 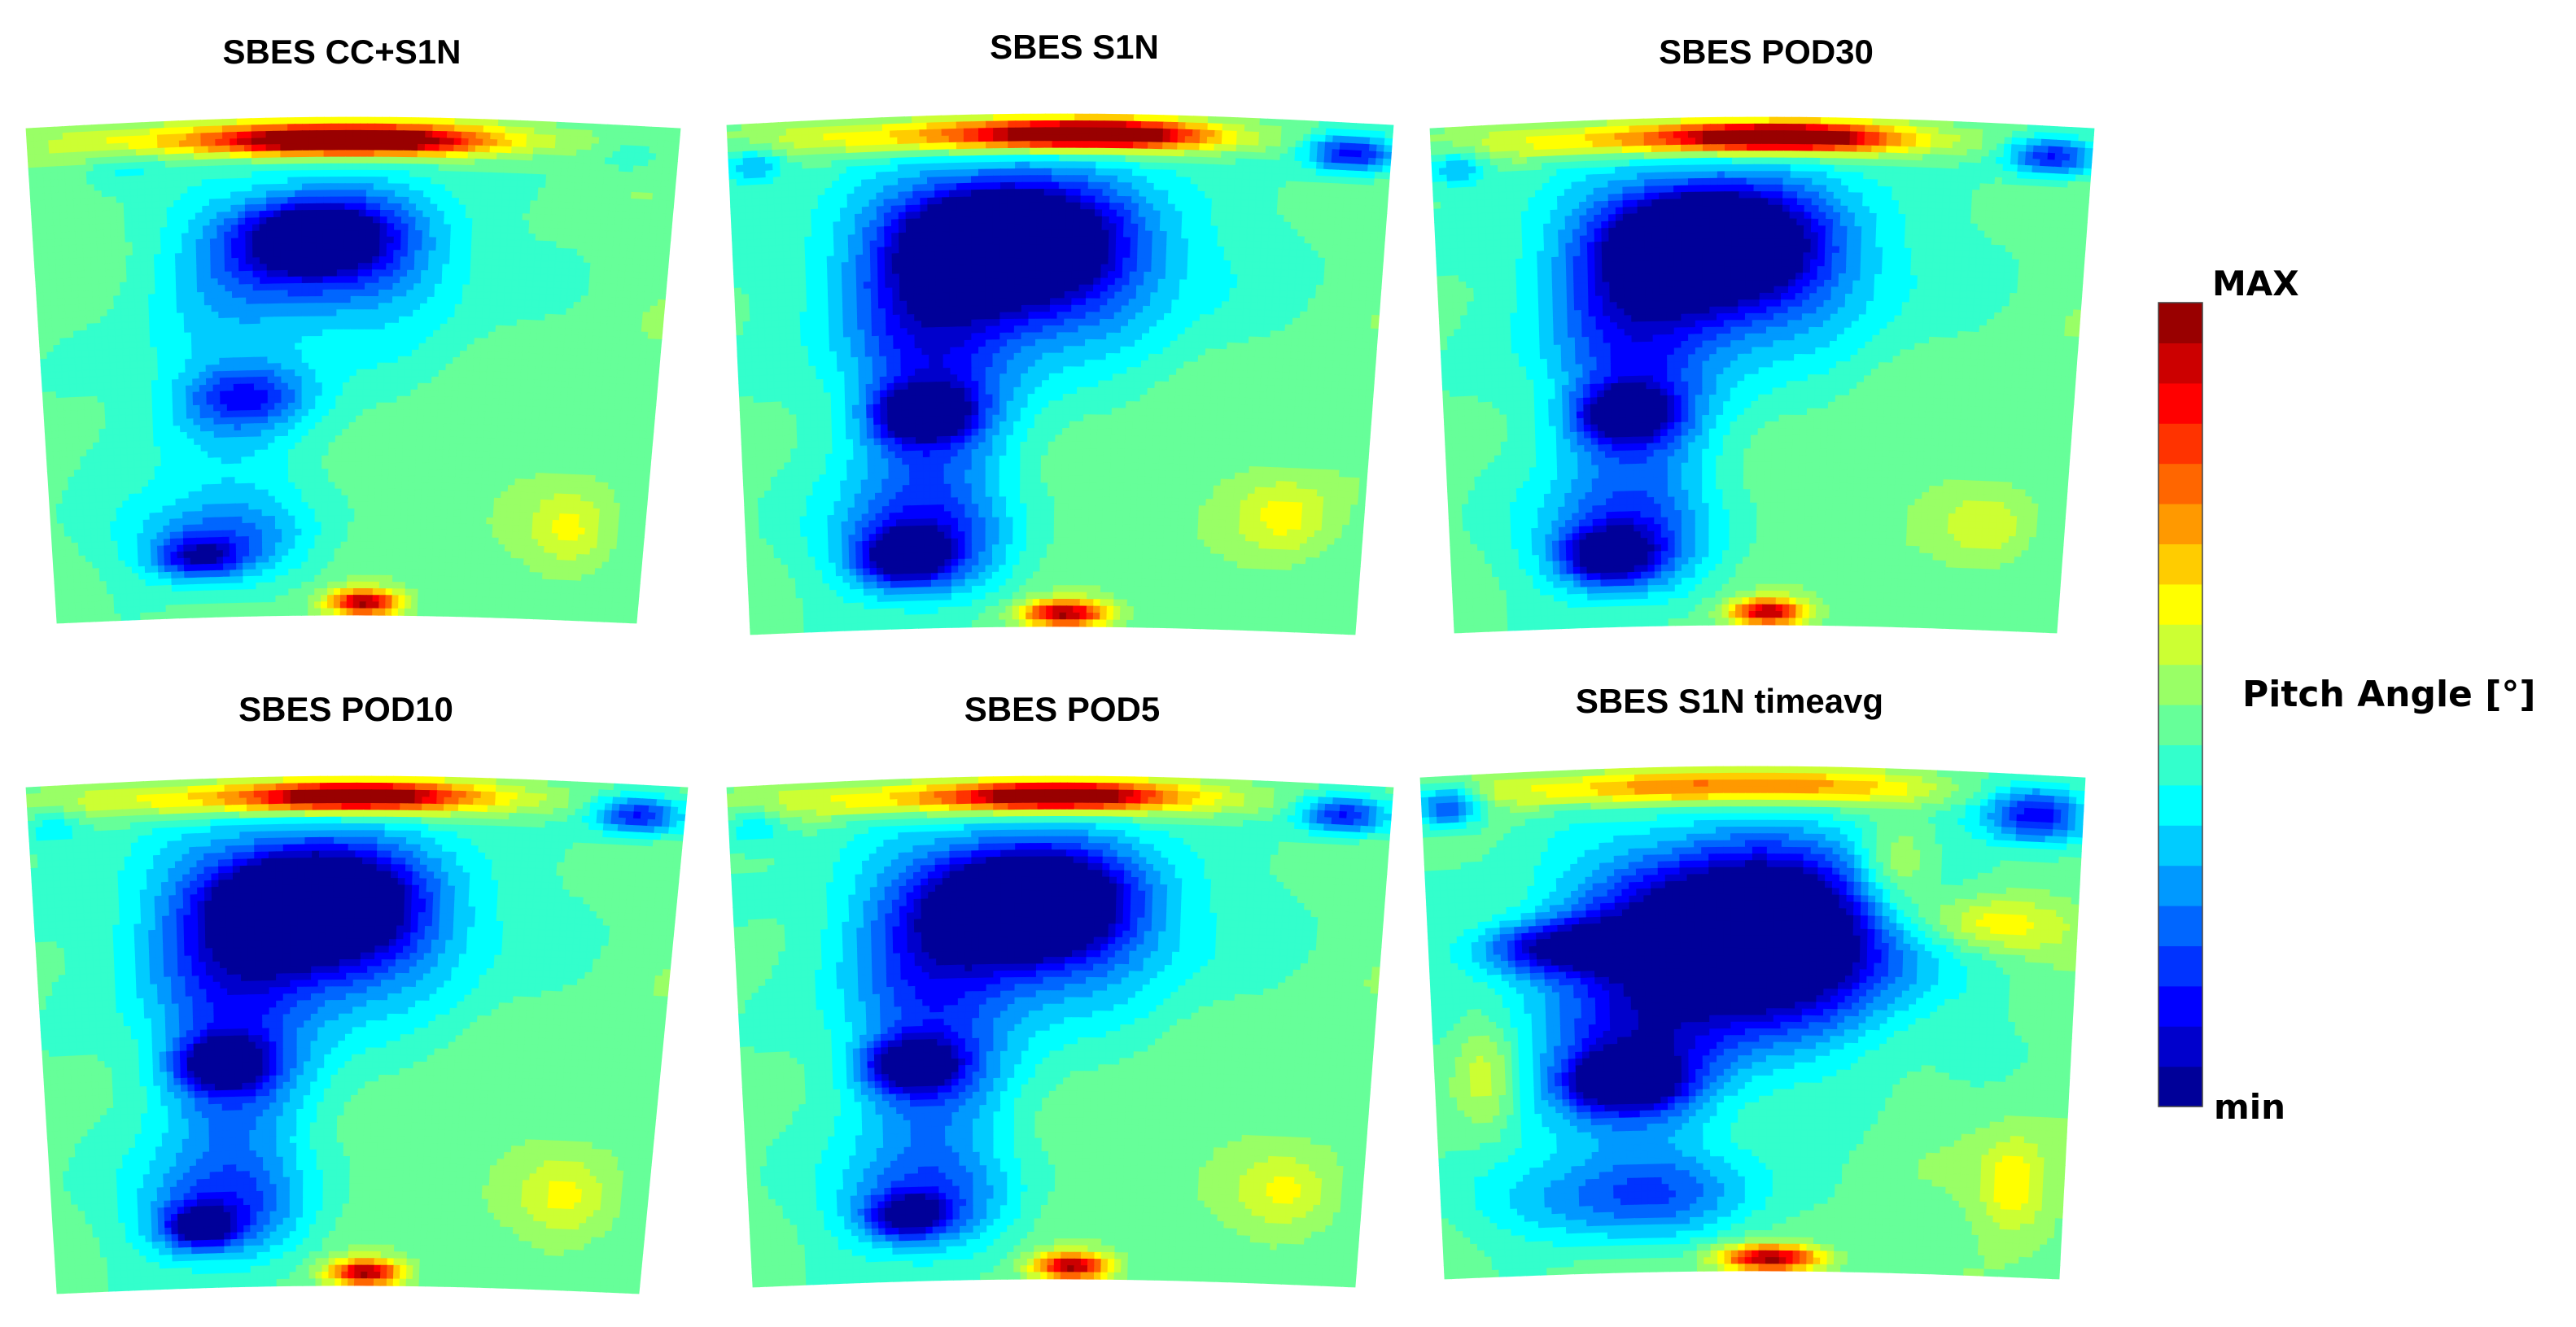 I want to click on colorbar-title: Pitch Angle [°], so click(x=2388, y=694).